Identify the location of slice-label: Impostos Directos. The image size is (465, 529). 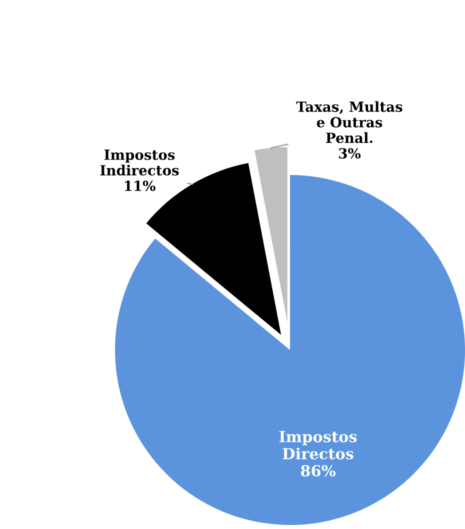
(318, 445).